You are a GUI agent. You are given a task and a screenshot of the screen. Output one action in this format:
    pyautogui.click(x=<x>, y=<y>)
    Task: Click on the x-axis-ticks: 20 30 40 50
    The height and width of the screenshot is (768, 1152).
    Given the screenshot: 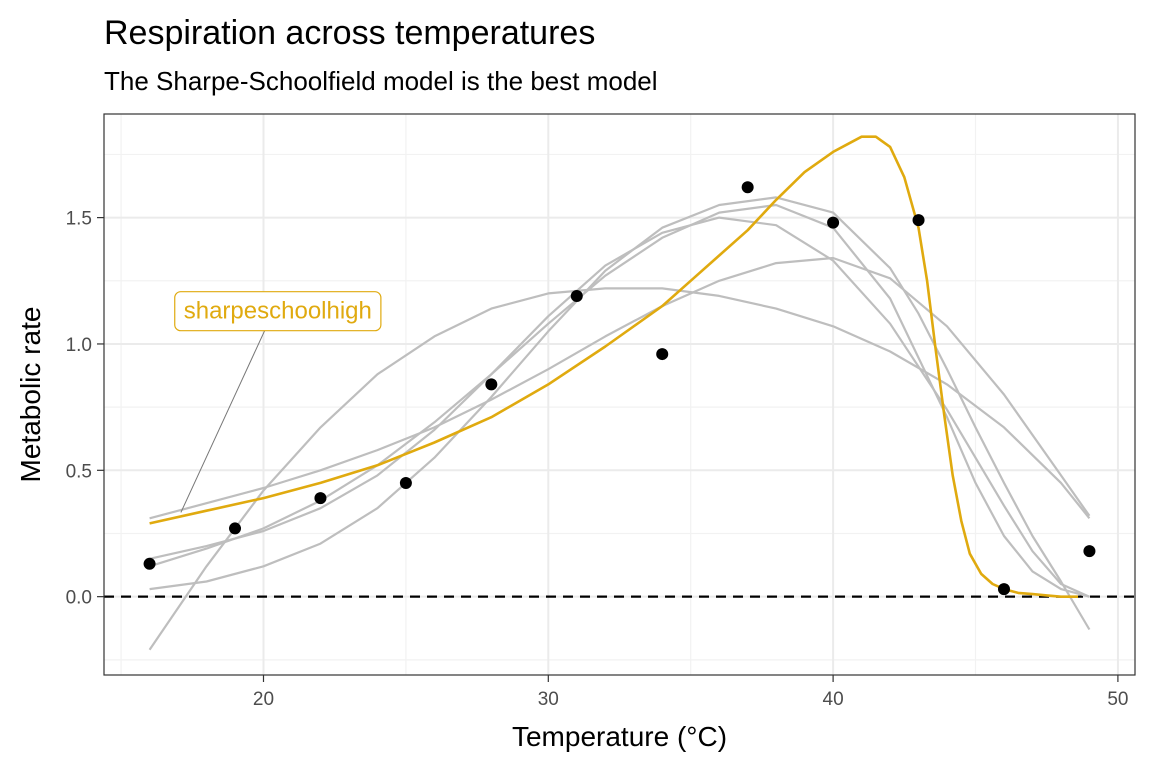 What is the action you would take?
    pyautogui.click(x=690, y=692)
    